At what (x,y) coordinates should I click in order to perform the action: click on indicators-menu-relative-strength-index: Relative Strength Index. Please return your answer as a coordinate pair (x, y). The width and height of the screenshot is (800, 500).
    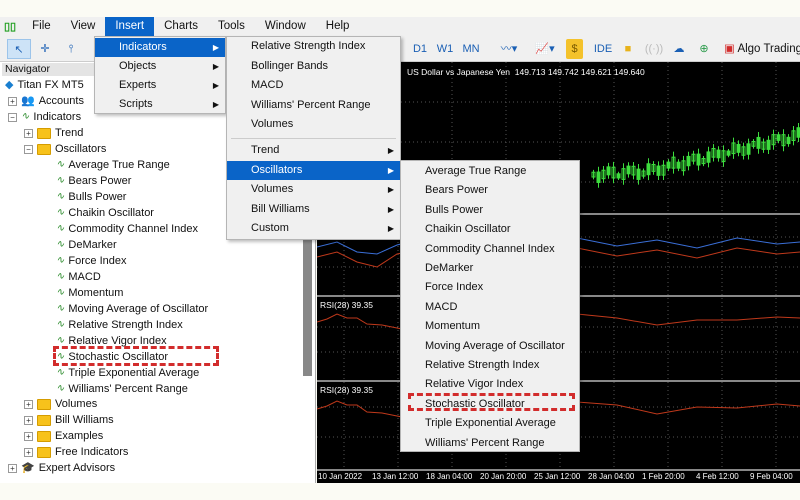
    Looking at the image, I should click on (313, 46).